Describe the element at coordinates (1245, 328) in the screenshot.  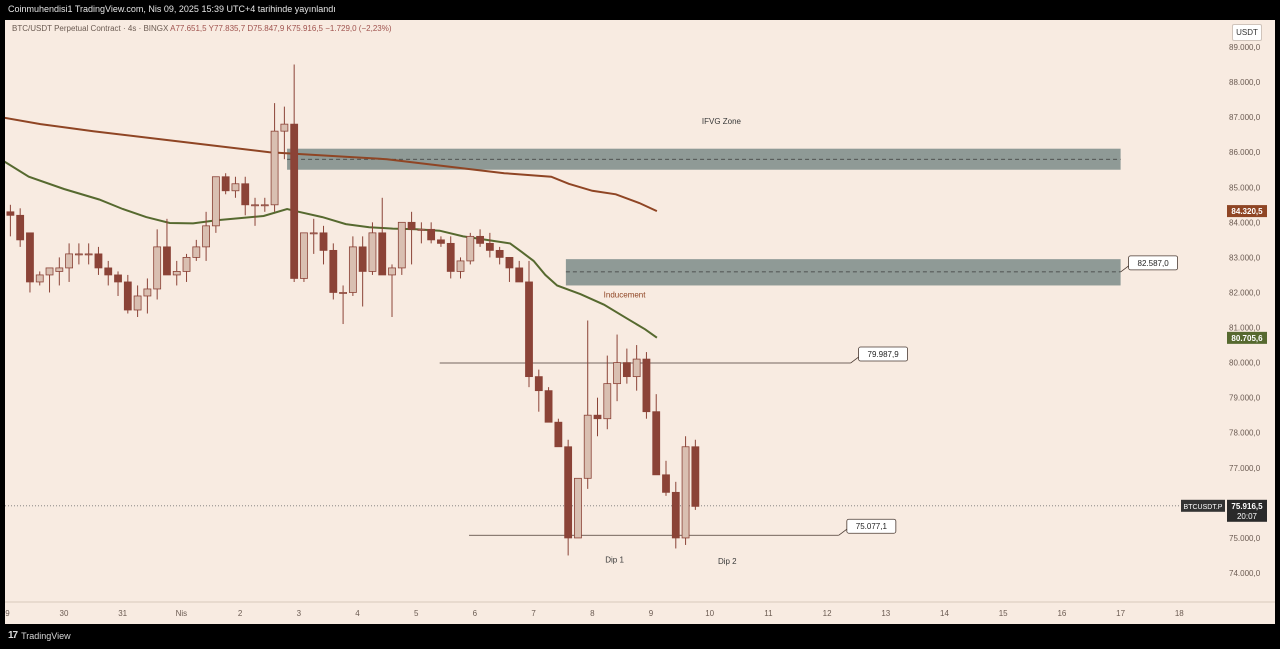
I see `y-tick-label: 81.000,0` at that location.